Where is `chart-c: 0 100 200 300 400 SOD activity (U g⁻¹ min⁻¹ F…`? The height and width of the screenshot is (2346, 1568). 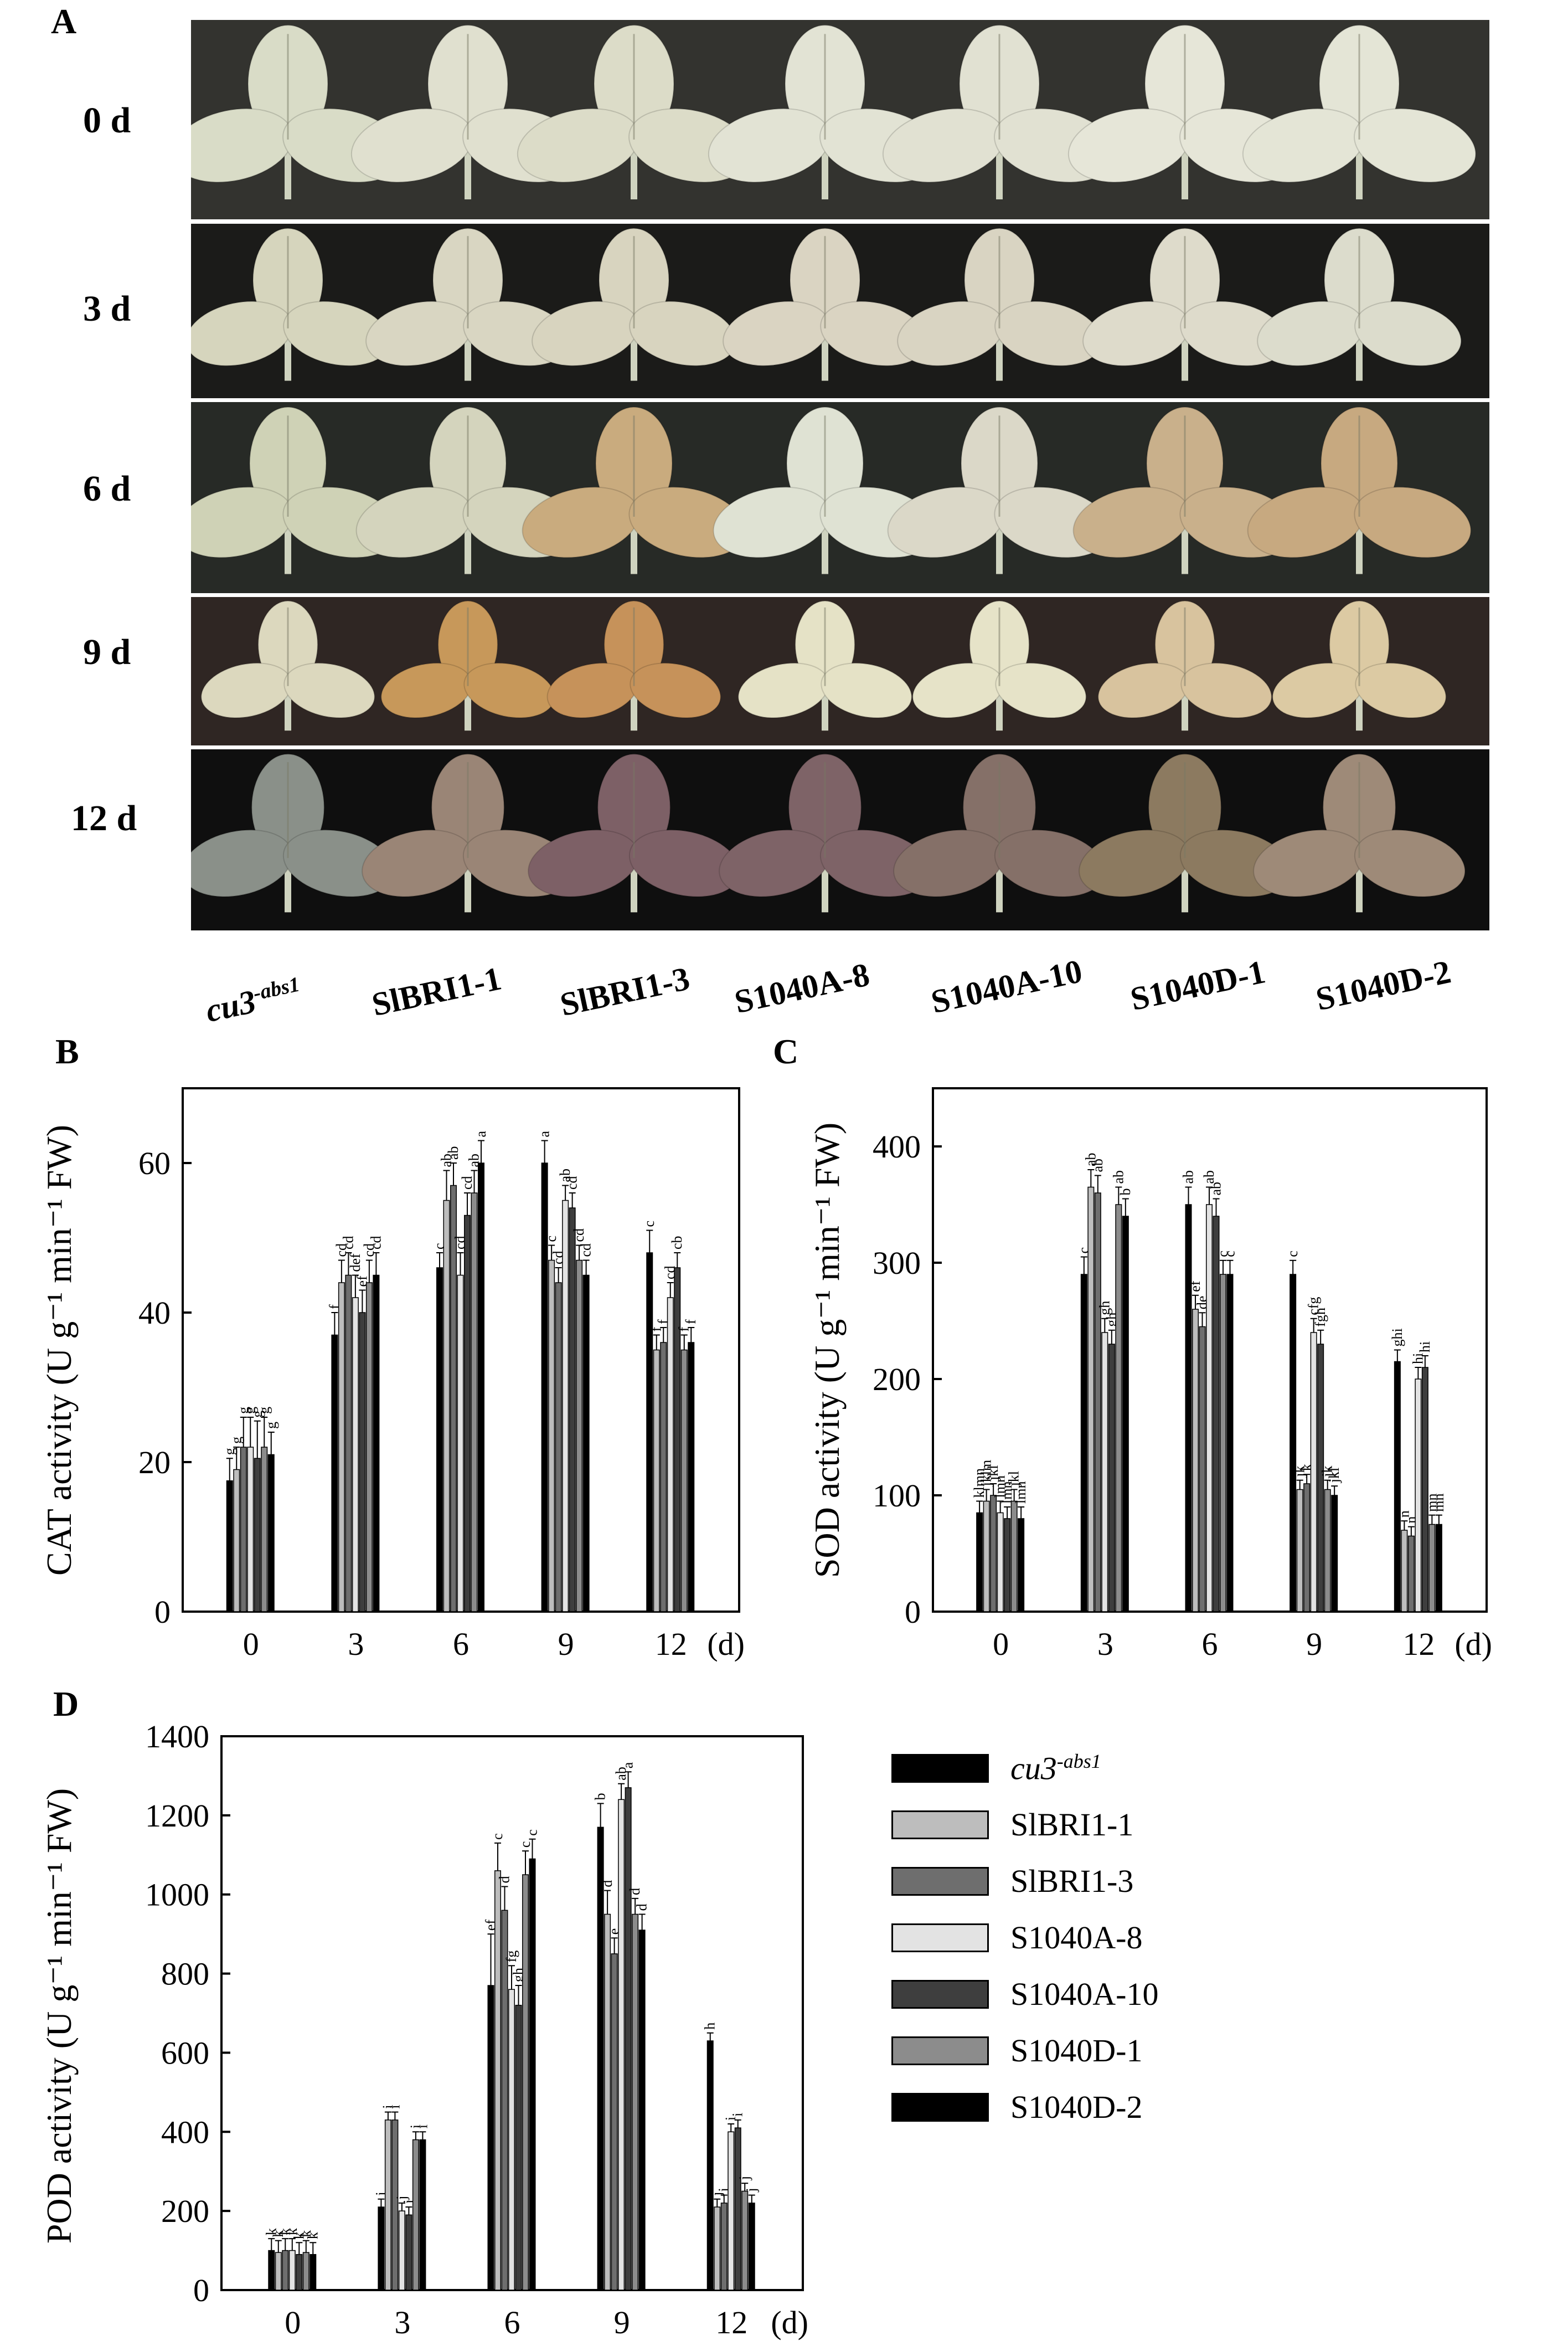 chart-c: 0 100 200 300 400 SOD activity (U g⁻¹ min⁻¹ F… is located at coordinates (1149, 1374).